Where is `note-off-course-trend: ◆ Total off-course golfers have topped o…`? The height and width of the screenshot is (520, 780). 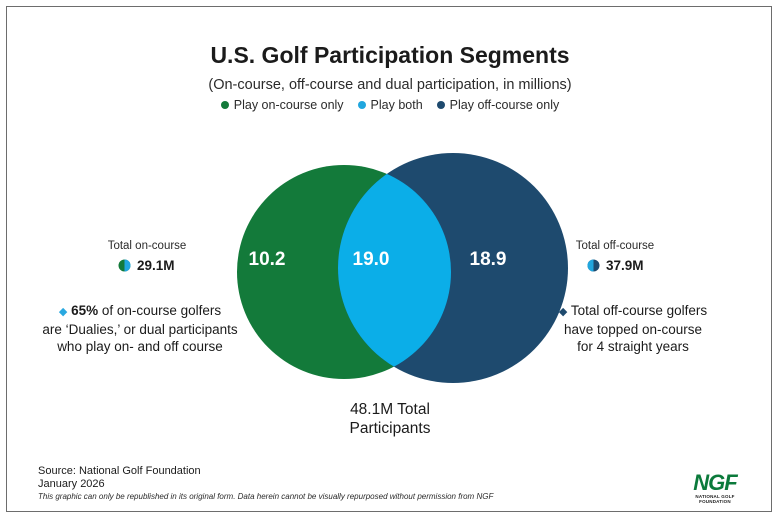
note-off-course-trend: ◆ Total off-course golfers have topped o… is located at coordinates (633, 328).